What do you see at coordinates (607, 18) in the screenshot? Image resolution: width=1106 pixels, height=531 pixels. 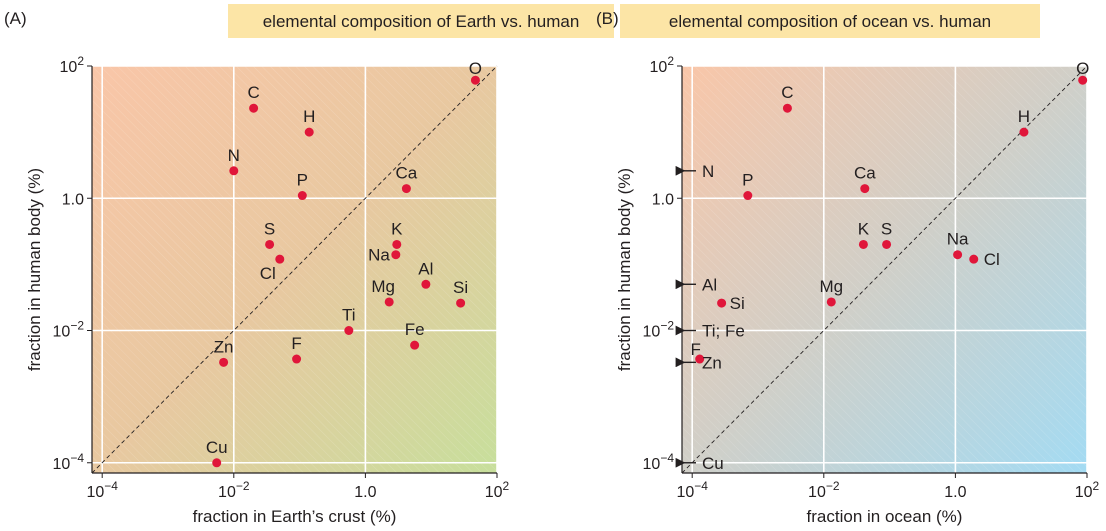 I see `panel-label: (B)` at bounding box center [607, 18].